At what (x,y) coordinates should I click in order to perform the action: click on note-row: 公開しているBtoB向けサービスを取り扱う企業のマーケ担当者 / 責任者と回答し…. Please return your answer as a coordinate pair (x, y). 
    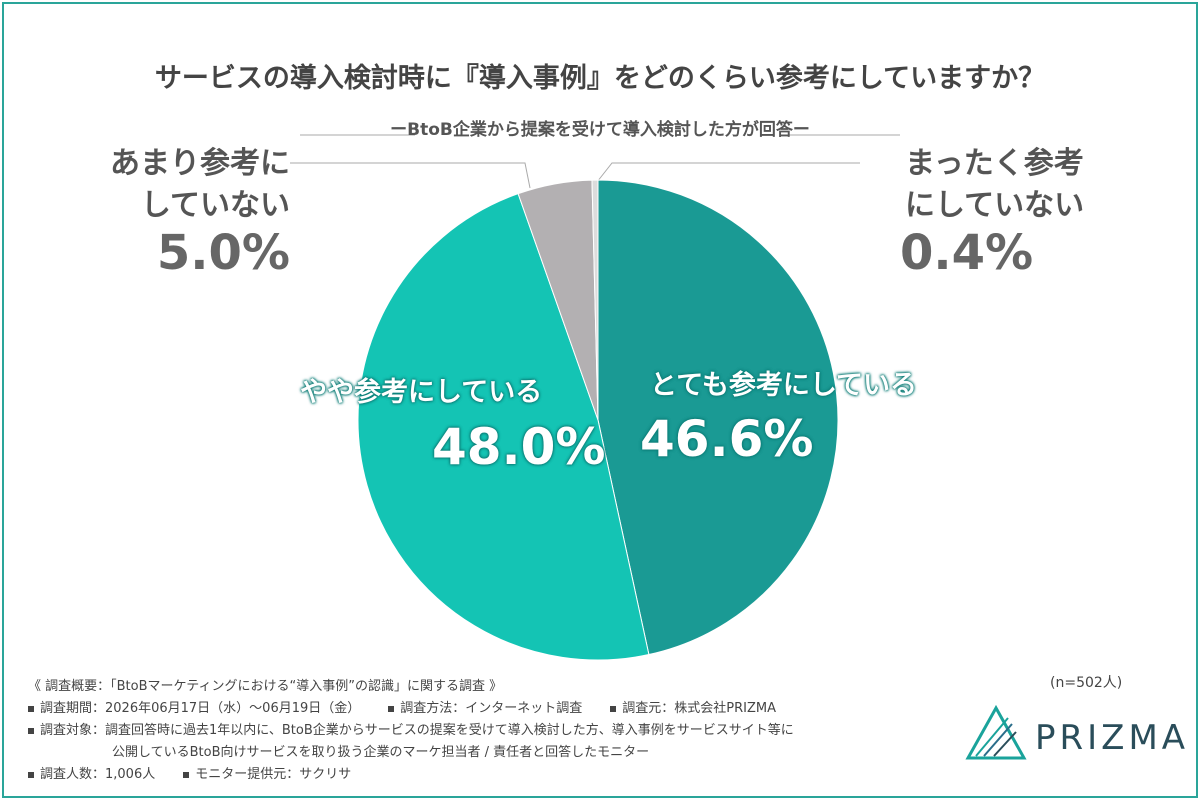
    Looking at the image, I should click on (425, 753).